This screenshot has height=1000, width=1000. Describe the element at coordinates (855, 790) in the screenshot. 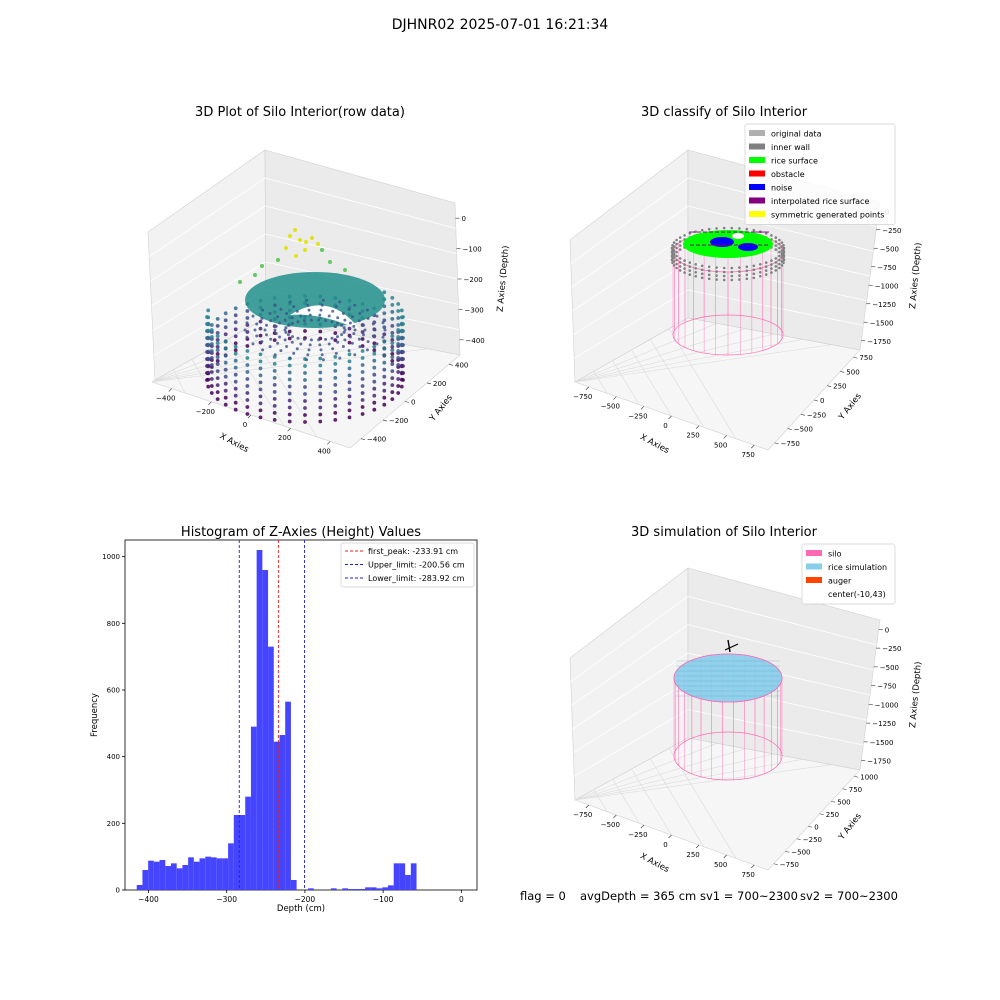

I see `panel4-y-tick: 750` at that location.